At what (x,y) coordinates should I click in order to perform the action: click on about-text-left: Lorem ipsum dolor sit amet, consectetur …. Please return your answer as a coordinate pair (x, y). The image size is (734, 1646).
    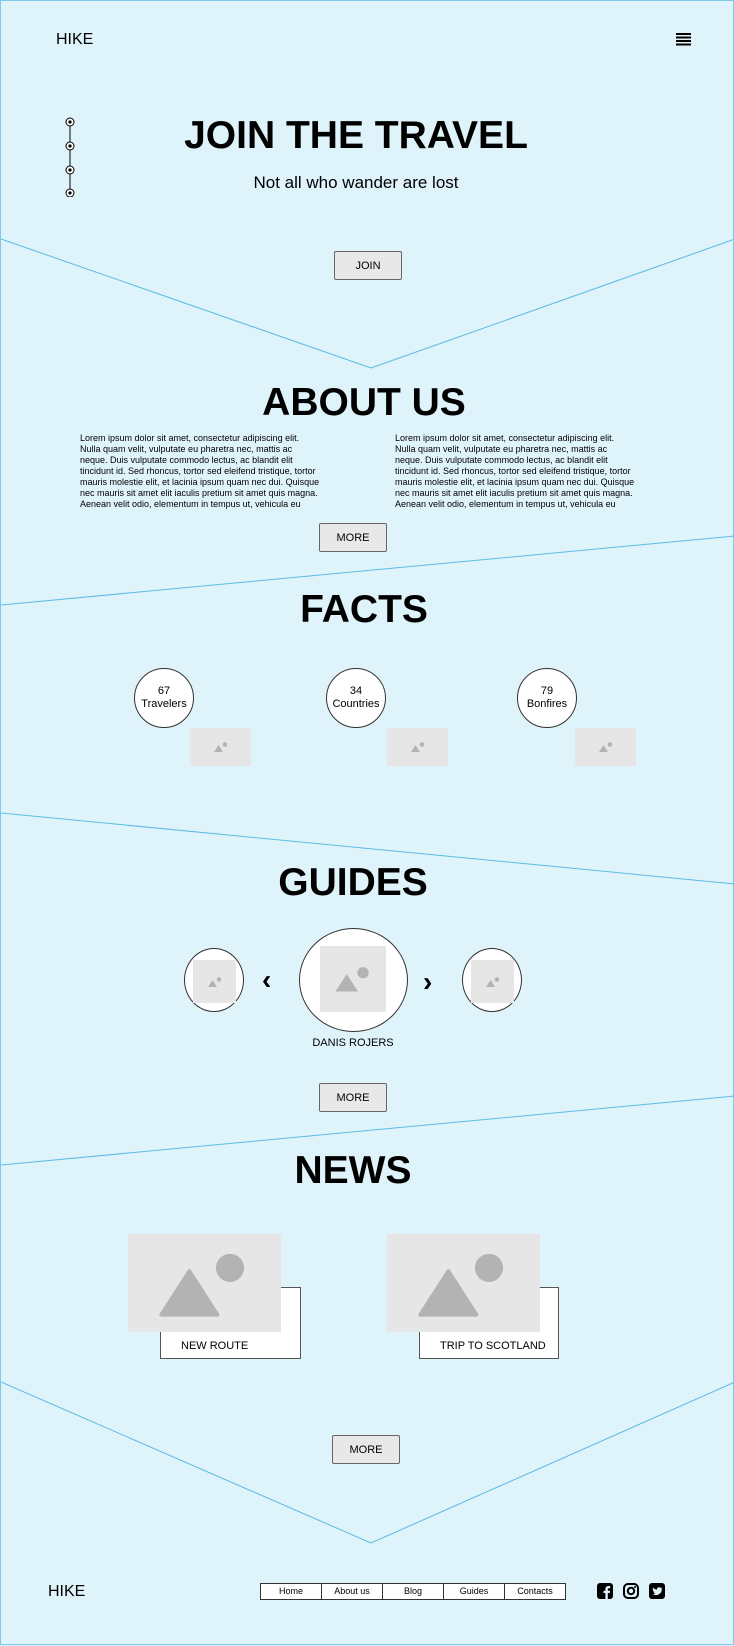
    Looking at the image, I should click on (200, 471).